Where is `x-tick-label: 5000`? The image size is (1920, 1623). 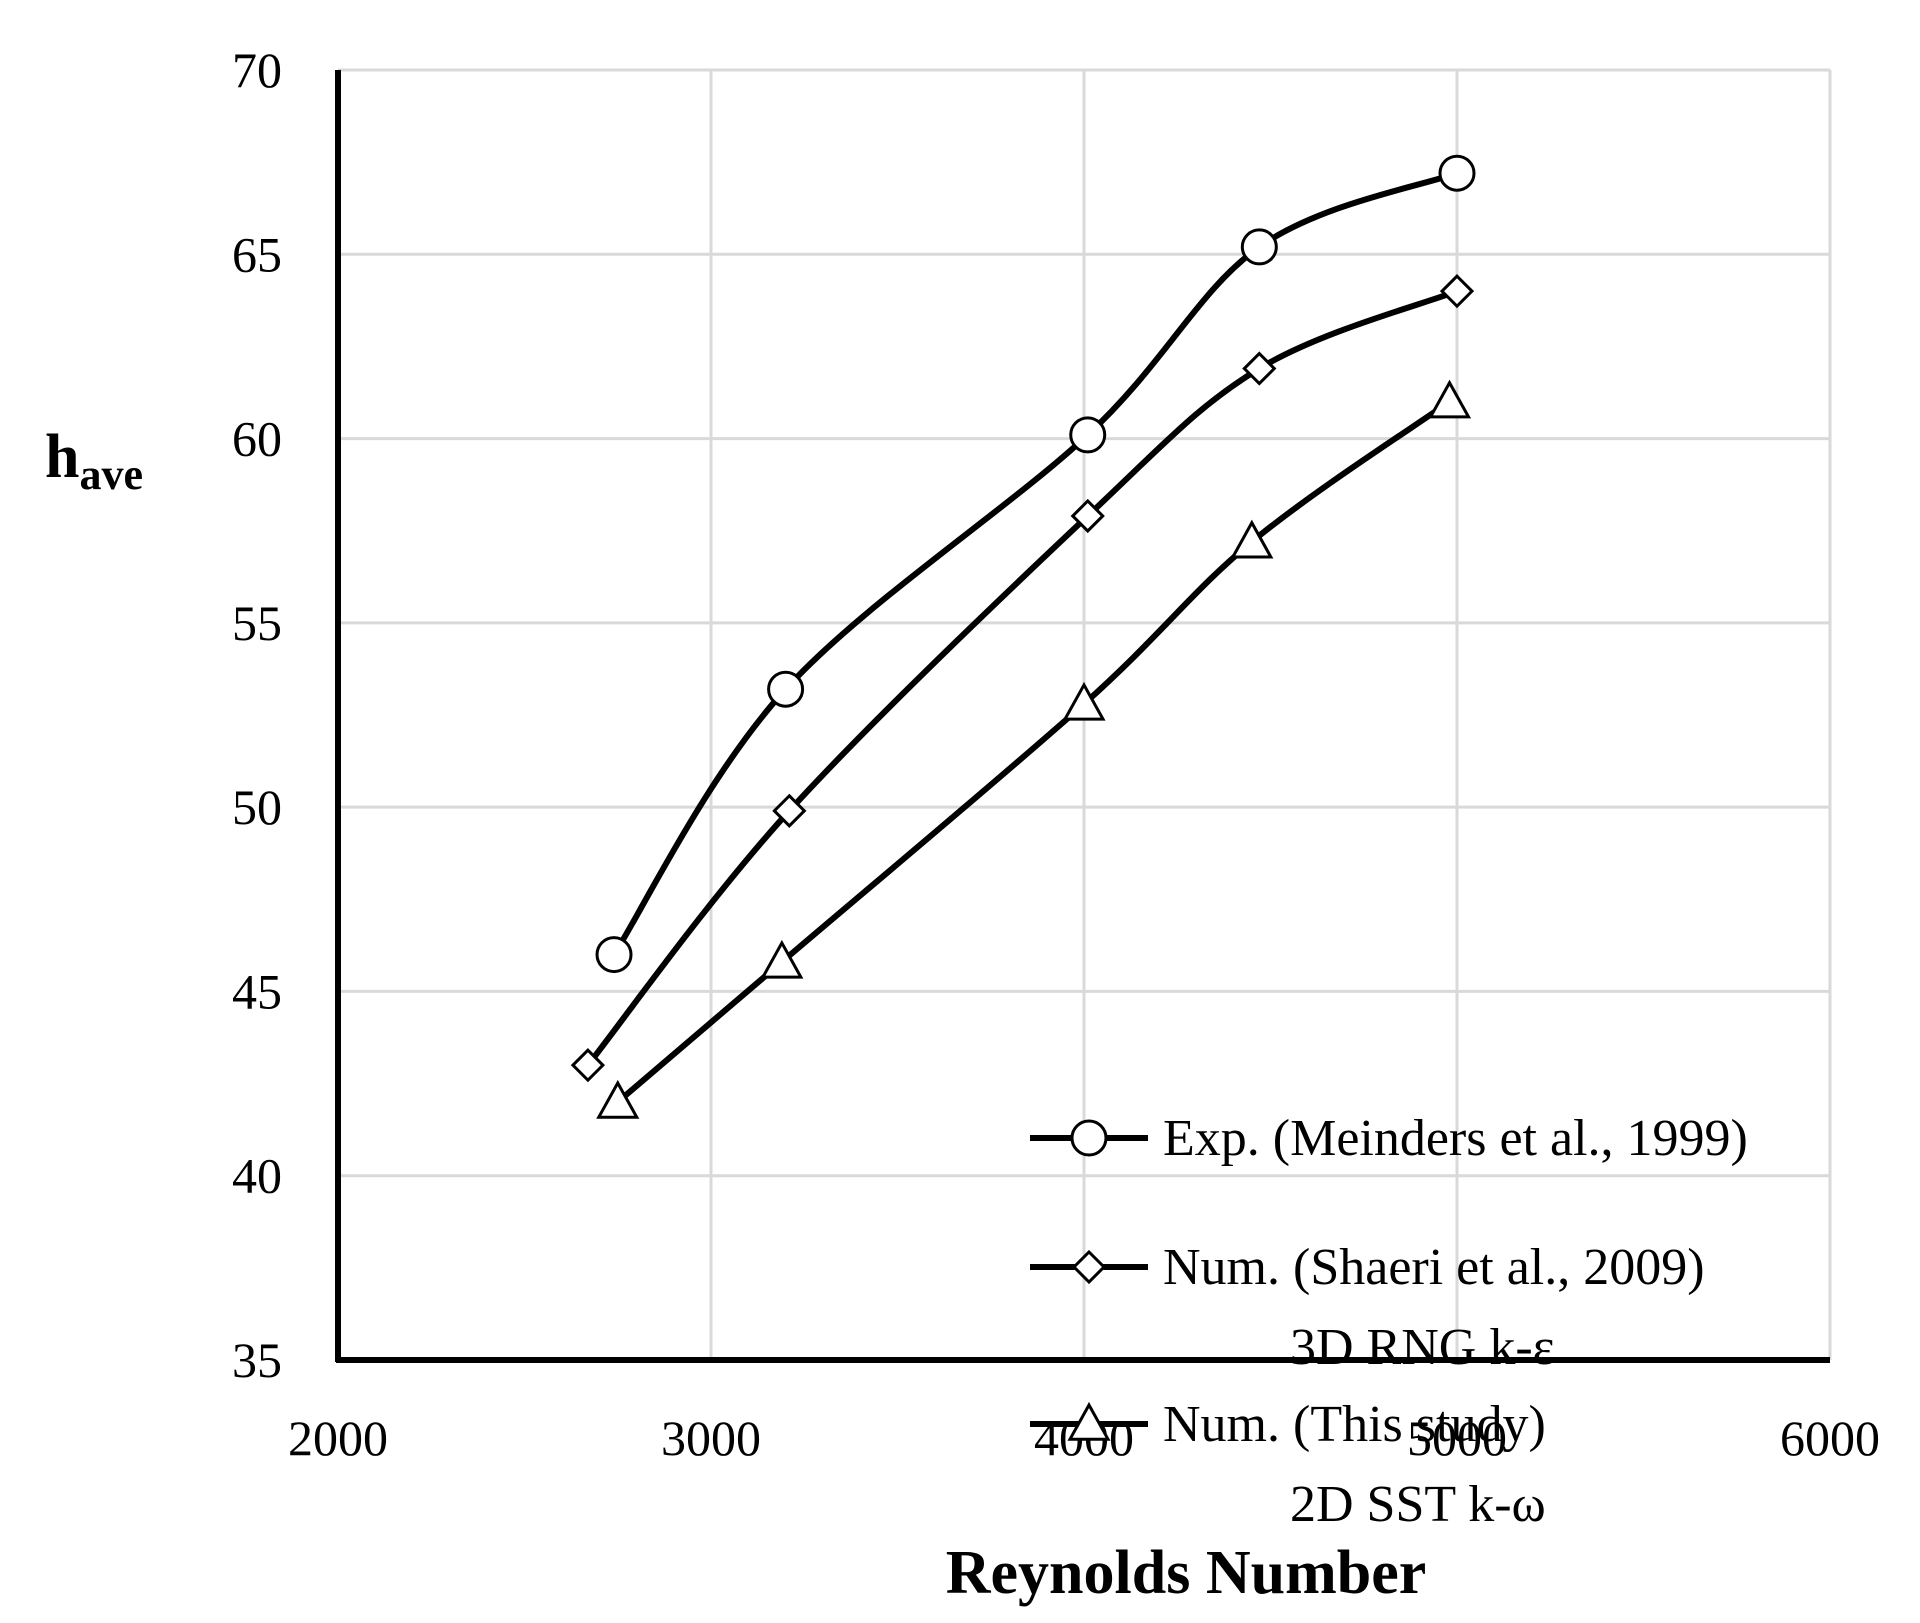
x-tick-label: 5000 is located at coordinates (1457, 1438).